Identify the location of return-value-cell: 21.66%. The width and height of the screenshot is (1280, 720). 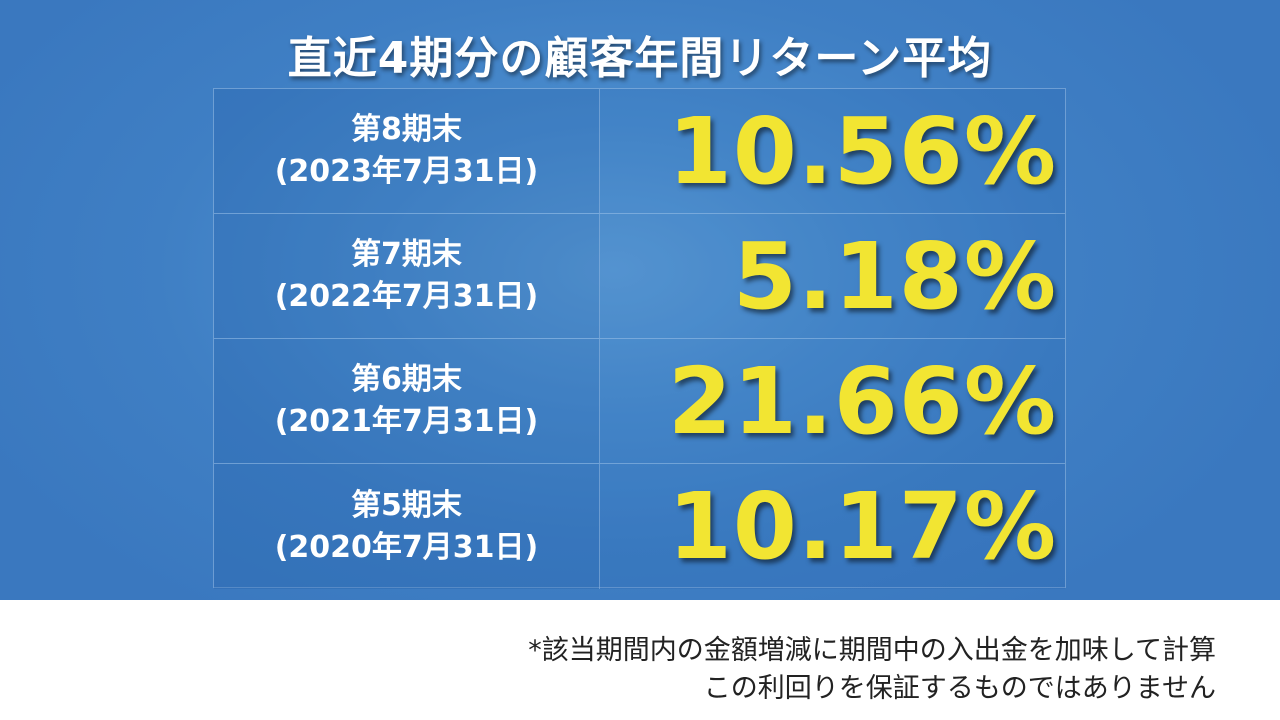
(832, 401).